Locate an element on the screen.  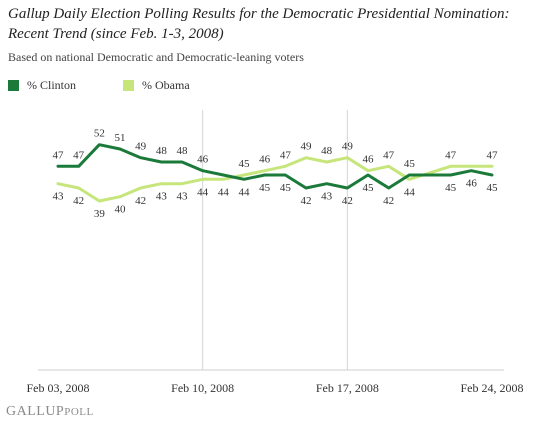
x-tick-label: Feb 10, 2008 is located at coordinates (202, 388).